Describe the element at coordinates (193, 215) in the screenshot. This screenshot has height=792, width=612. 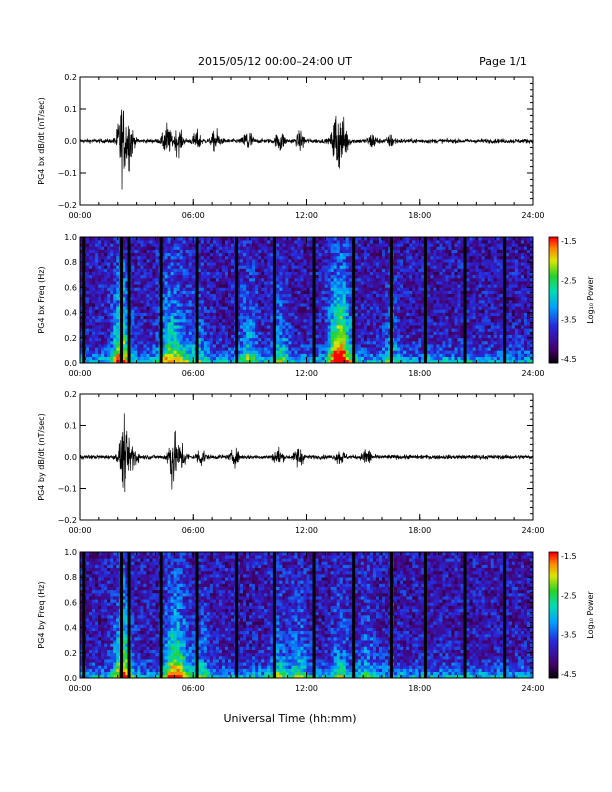
I see `x-tick-label: 06:00` at that location.